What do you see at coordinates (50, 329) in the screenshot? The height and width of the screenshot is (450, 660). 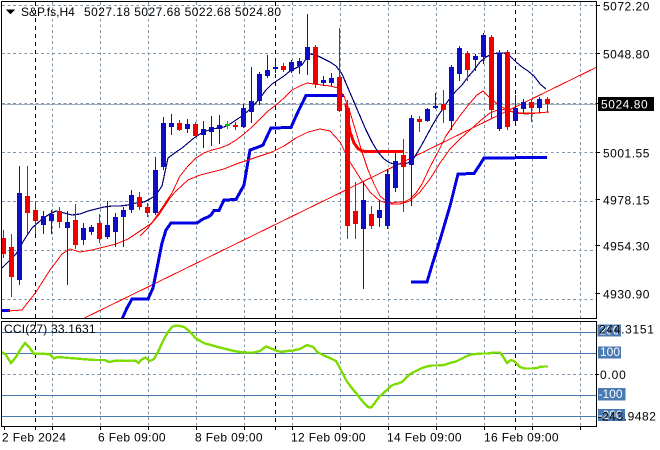 I see `svg-text: CCI(27) 33.1631` at bounding box center [50, 329].